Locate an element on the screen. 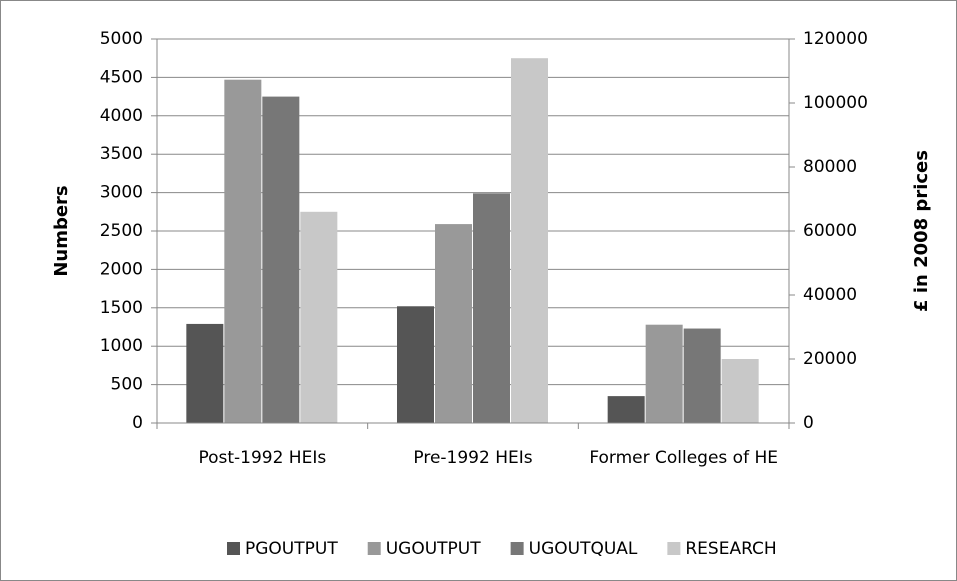  y-tick-label: 1000 is located at coordinates (121, 346).